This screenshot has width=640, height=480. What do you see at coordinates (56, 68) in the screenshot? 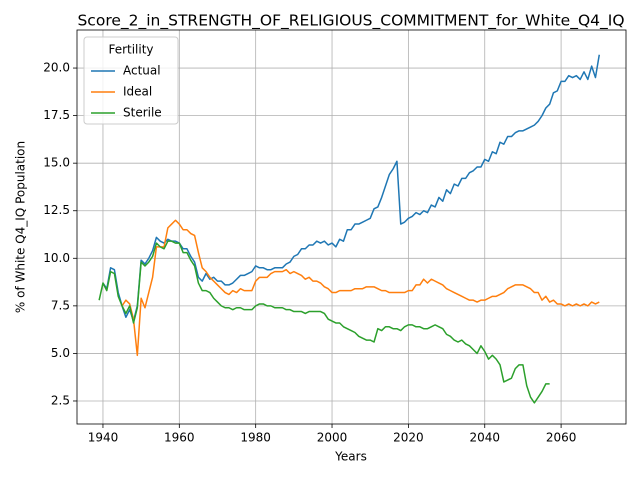
I see `y-tick-label: 20.0` at bounding box center [56, 68].